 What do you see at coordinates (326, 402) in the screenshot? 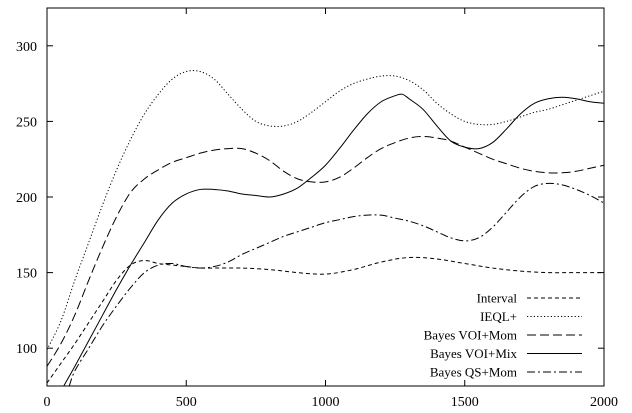
I see `x-tick-label: 1000` at bounding box center [326, 402].